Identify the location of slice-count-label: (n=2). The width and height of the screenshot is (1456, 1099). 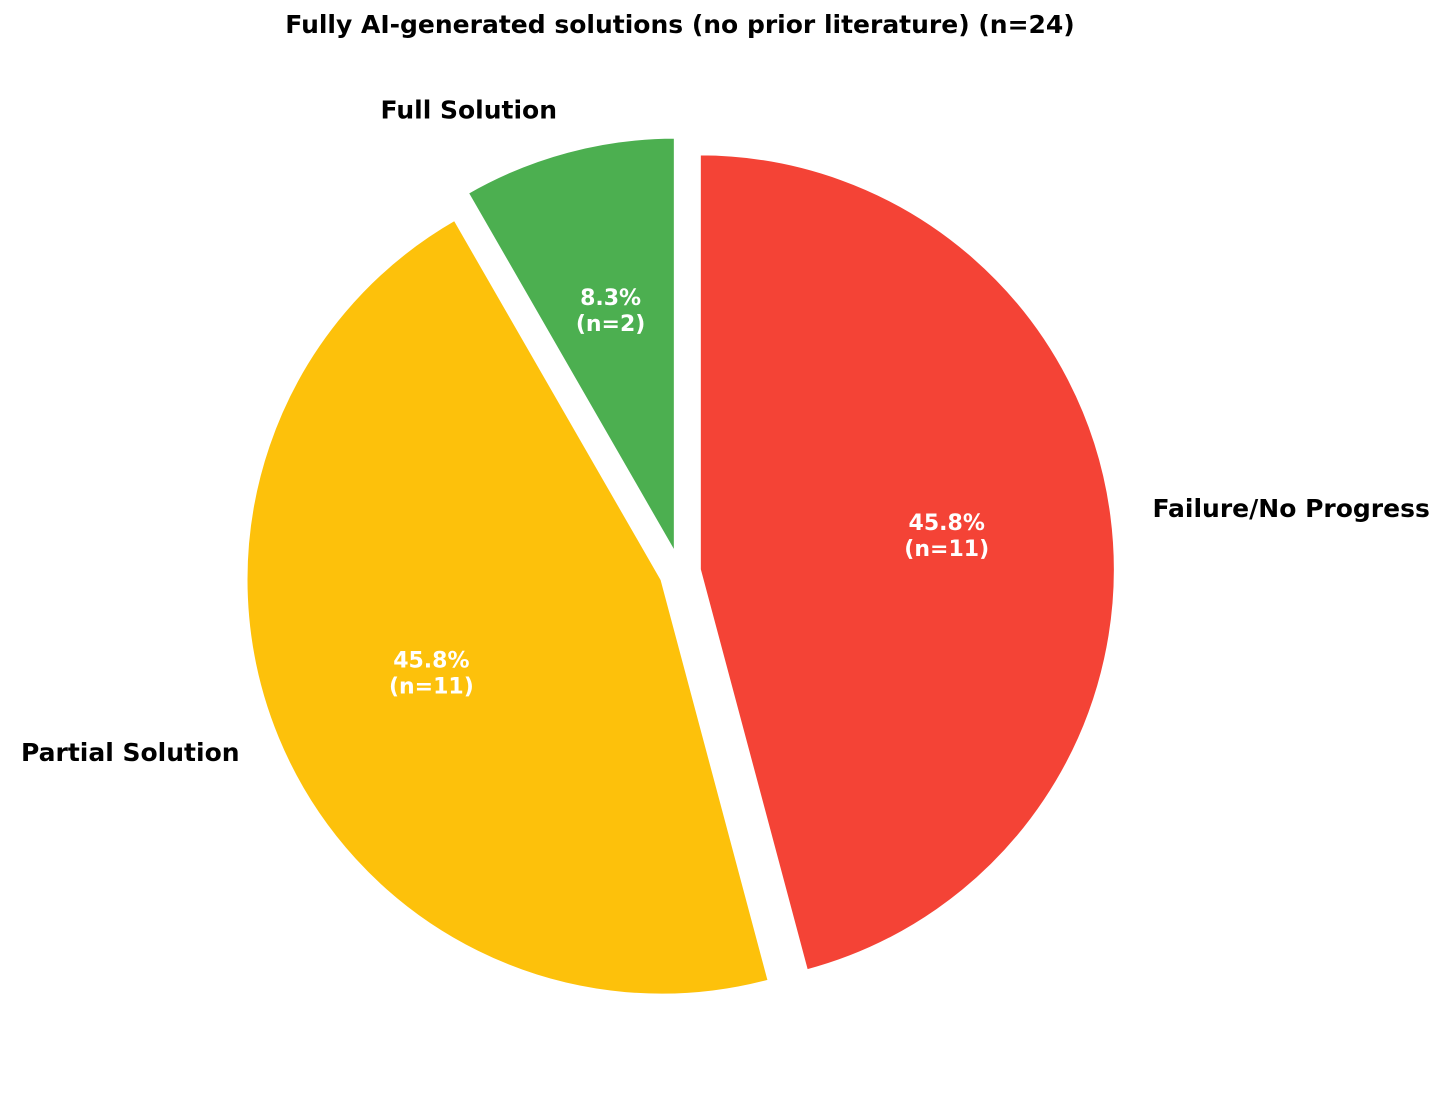
(611, 324).